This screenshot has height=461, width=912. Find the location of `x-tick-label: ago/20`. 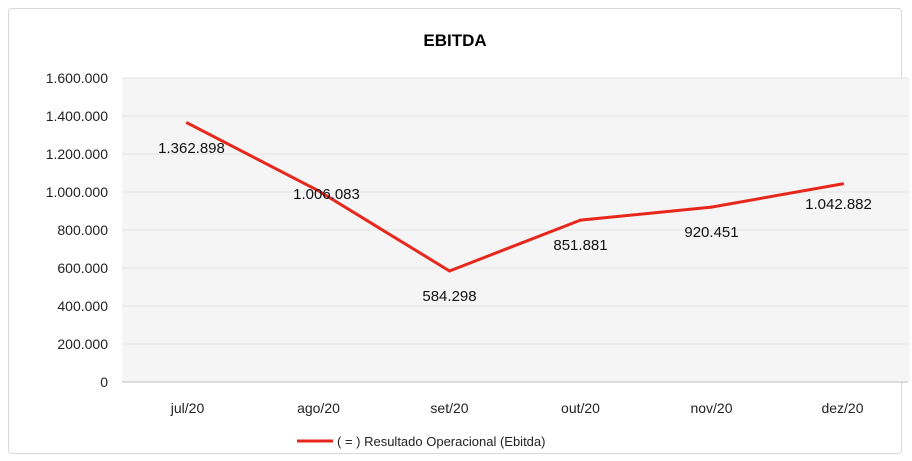

x-tick-label: ago/20 is located at coordinates (318, 408).